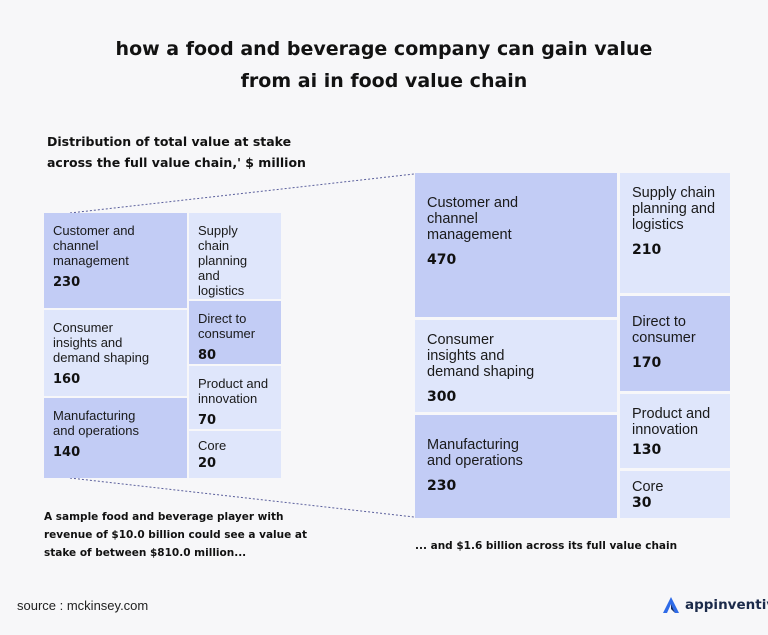 Image resolution: width=768 pixels, height=635 pixels. I want to click on tile-manufacturing-large: Manufacturing and operations 230, so click(516, 466).